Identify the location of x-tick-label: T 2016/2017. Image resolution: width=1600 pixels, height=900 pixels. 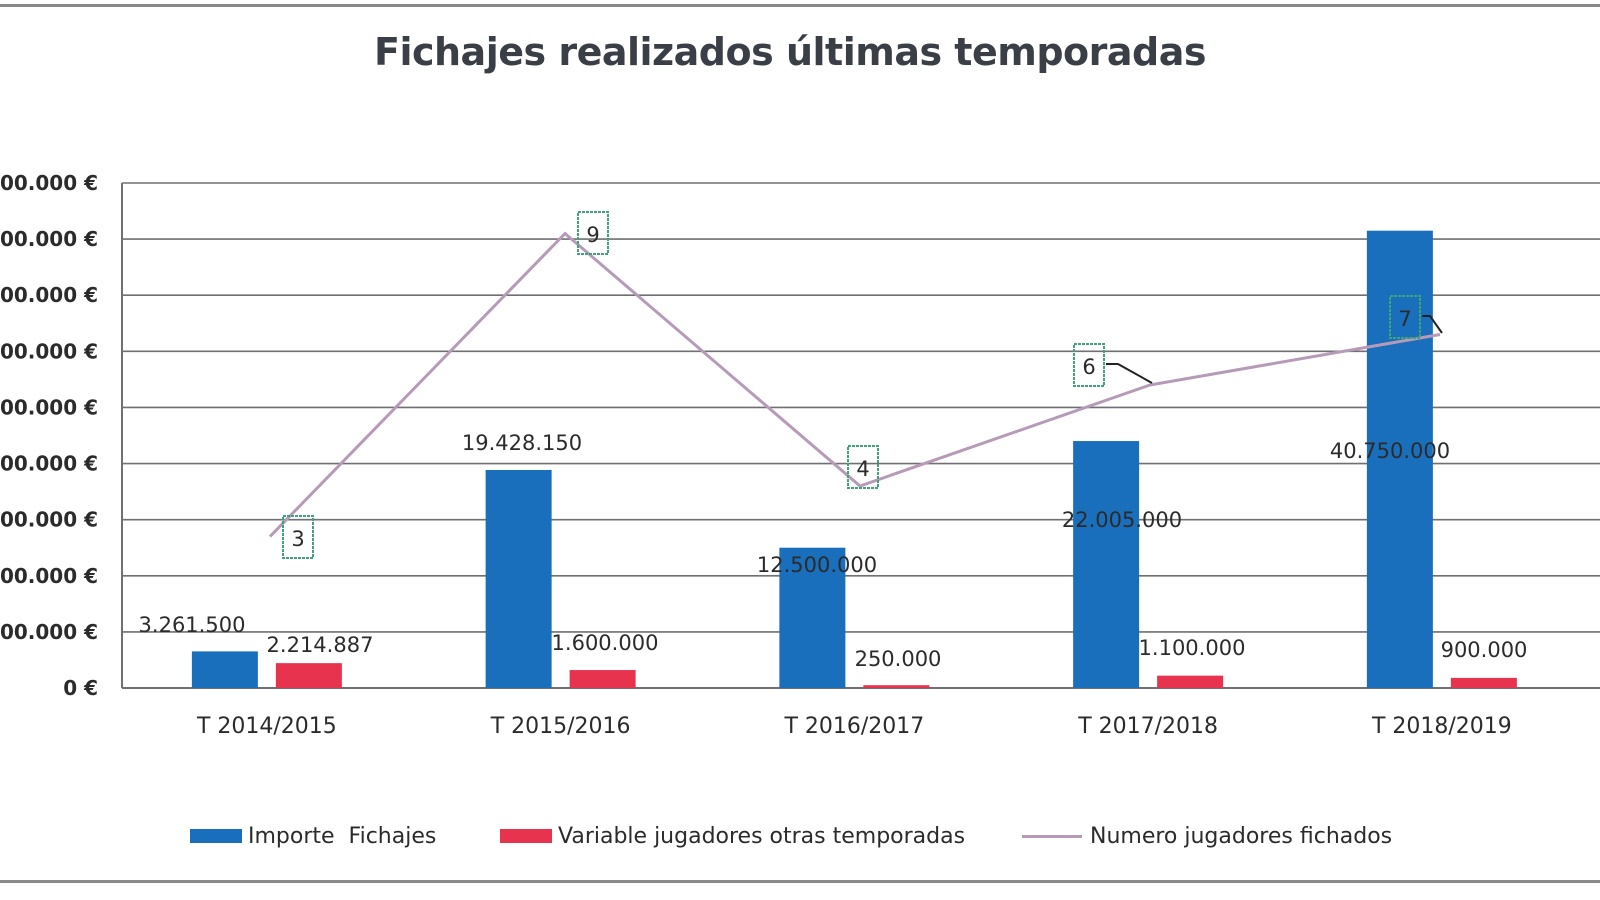
(853, 726).